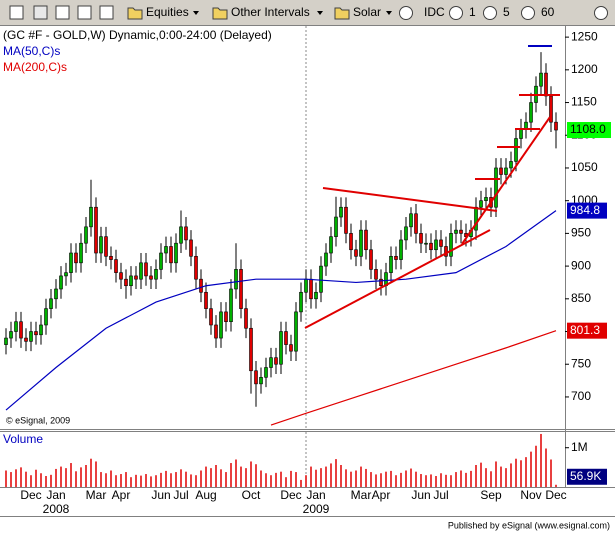 The image size is (615, 534). What do you see at coordinates (316, 509) in the screenshot?
I see `x-year-label: 2009` at bounding box center [316, 509].